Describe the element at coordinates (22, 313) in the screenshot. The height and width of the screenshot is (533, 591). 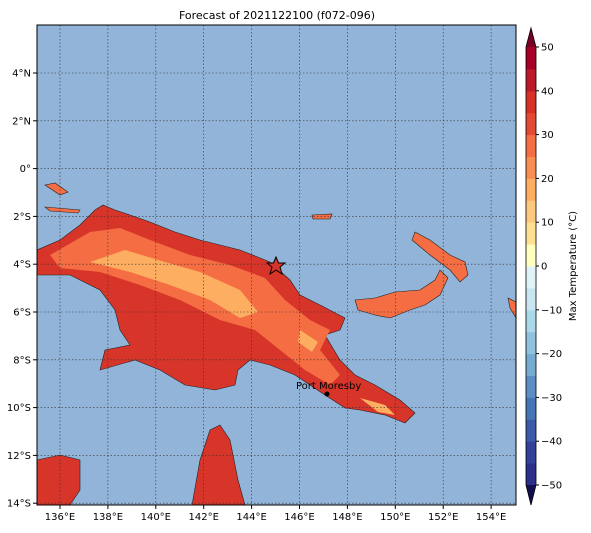
I see `y-tick-label: 6°S` at that location.